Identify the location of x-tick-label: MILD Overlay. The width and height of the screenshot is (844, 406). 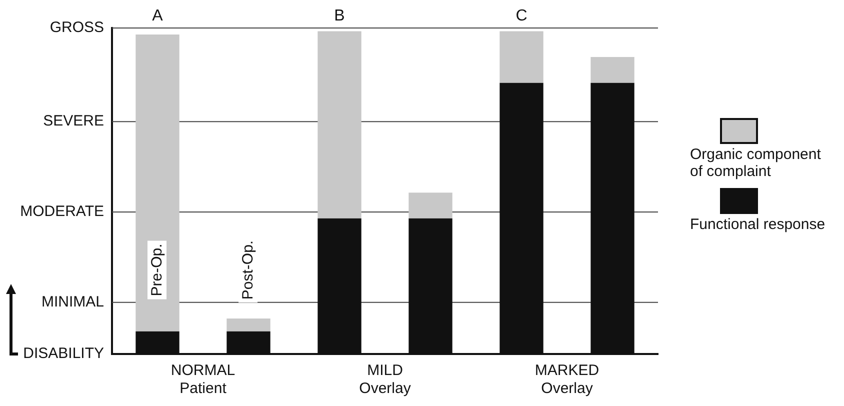
(385, 380).